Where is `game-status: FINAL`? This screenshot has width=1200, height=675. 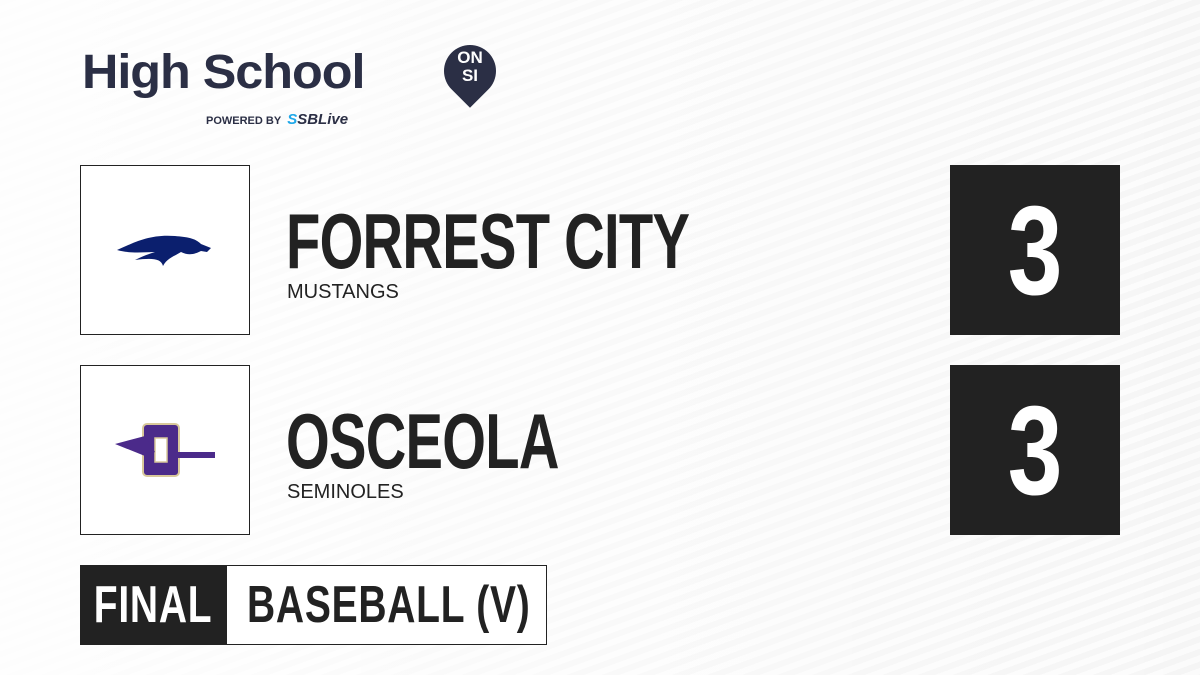
game-status: FINAL is located at coordinates (153, 605).